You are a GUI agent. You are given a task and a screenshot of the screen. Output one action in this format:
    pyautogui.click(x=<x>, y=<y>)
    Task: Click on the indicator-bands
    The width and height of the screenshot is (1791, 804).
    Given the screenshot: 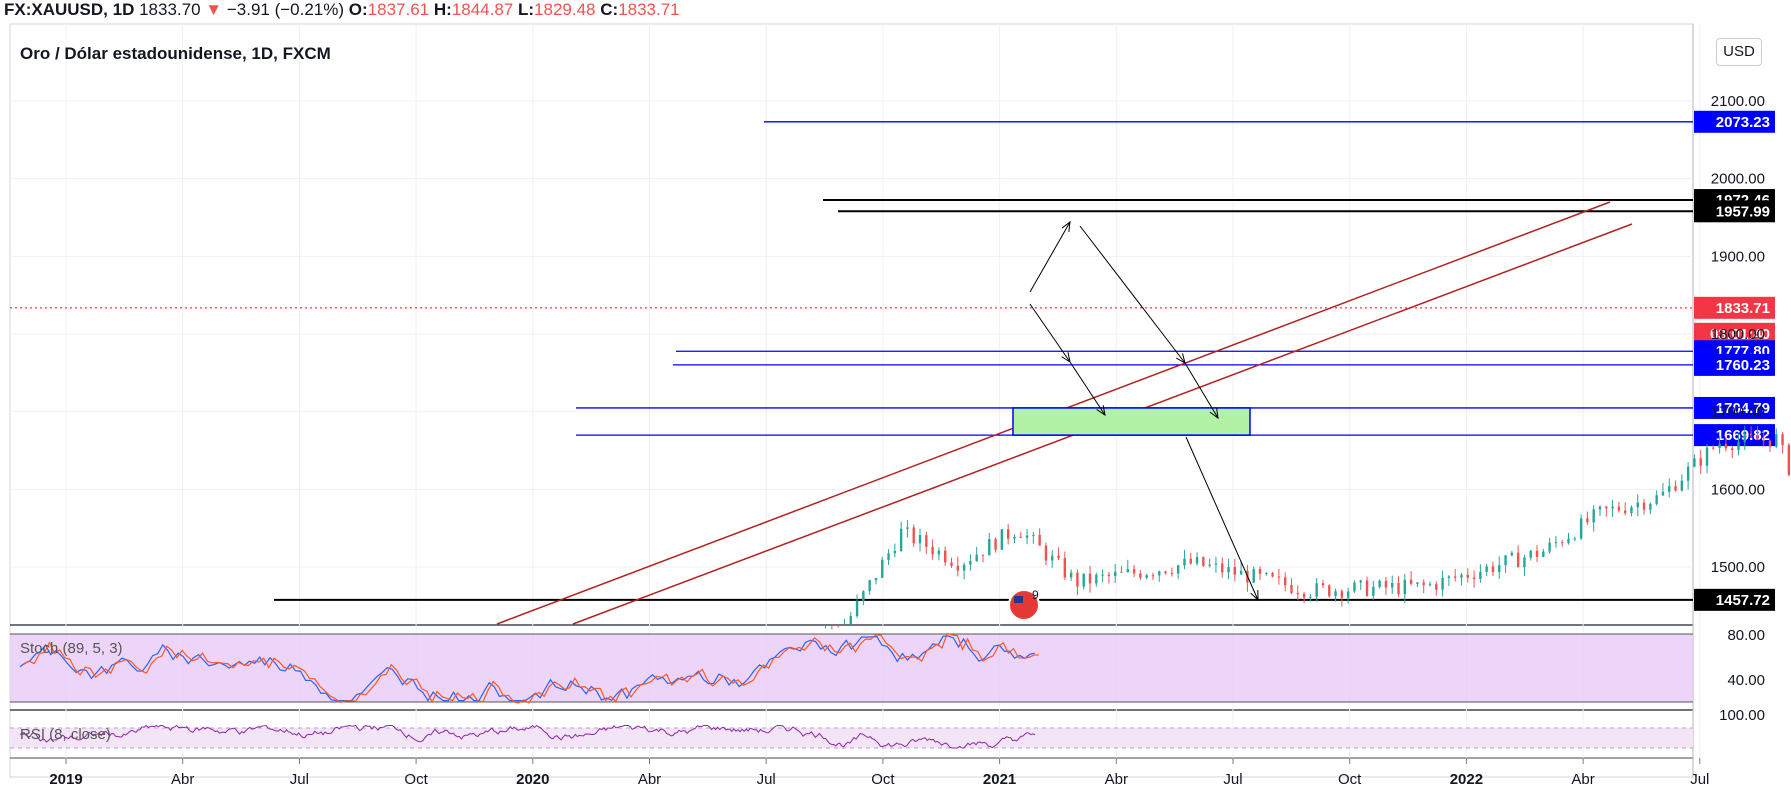 What is the action you would take?
    pyautogui.click(x=851, y=691)
    